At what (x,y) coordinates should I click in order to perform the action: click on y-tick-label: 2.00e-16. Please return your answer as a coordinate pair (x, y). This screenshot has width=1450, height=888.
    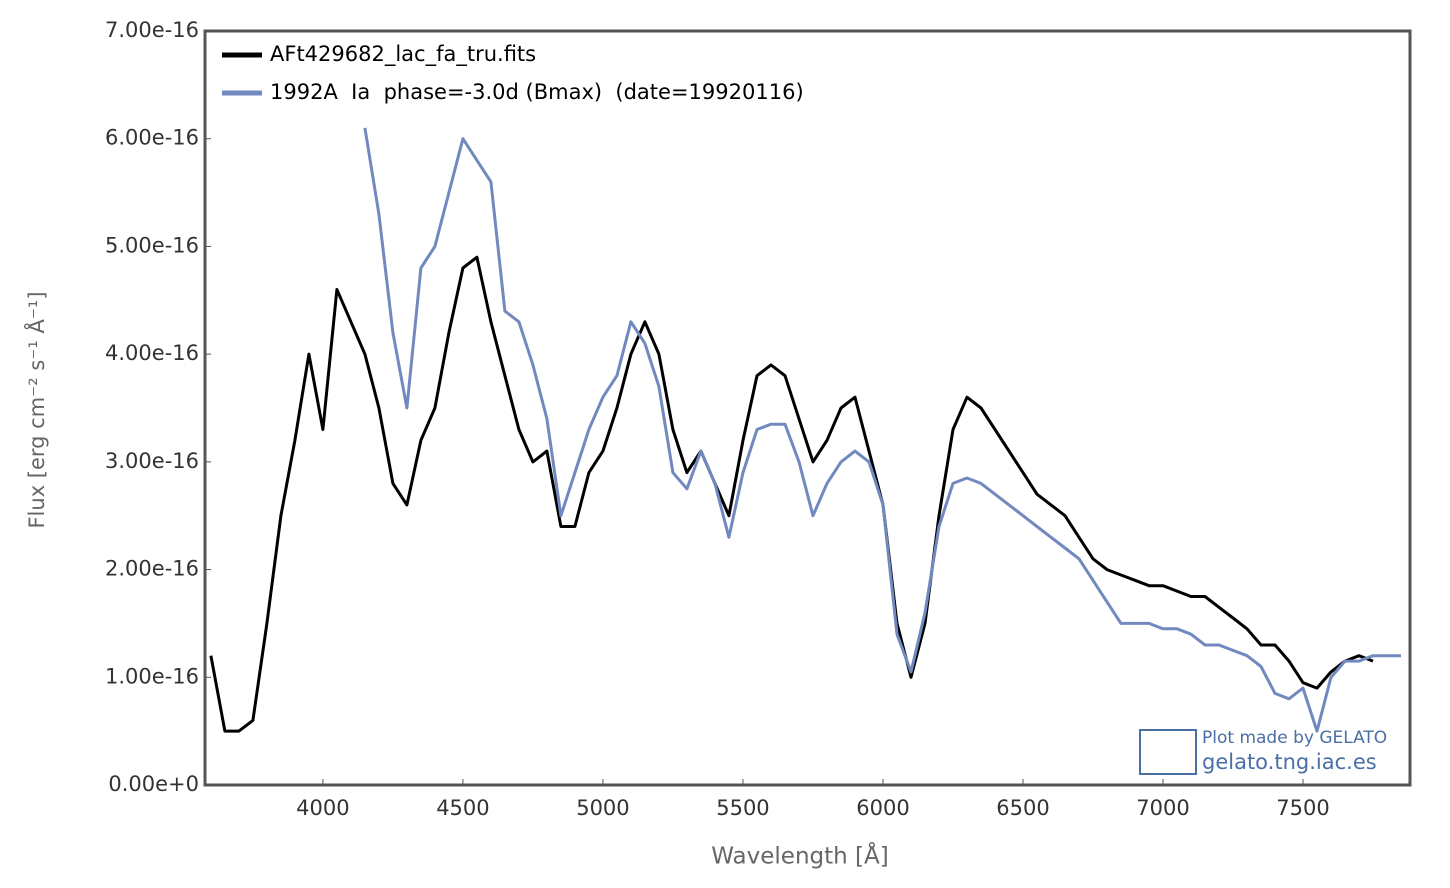
    Looking at the image, I should click on (152, 569).